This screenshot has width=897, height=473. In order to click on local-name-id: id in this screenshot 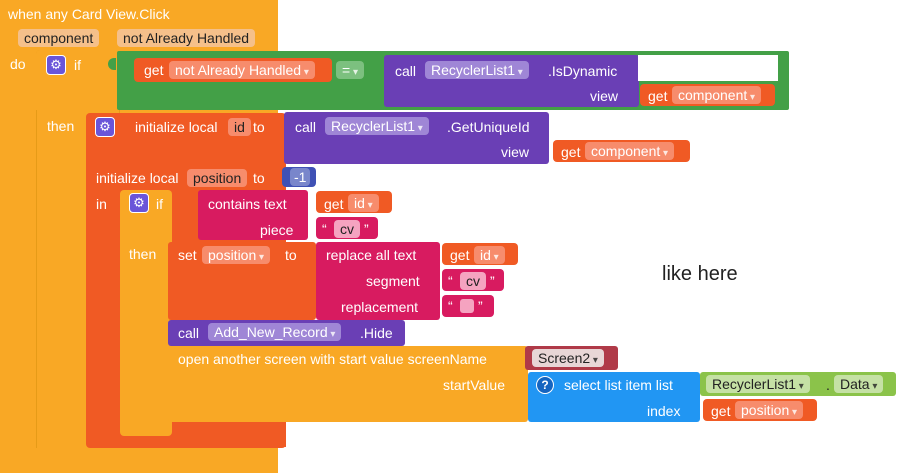, I will do `click(239, 127)`.